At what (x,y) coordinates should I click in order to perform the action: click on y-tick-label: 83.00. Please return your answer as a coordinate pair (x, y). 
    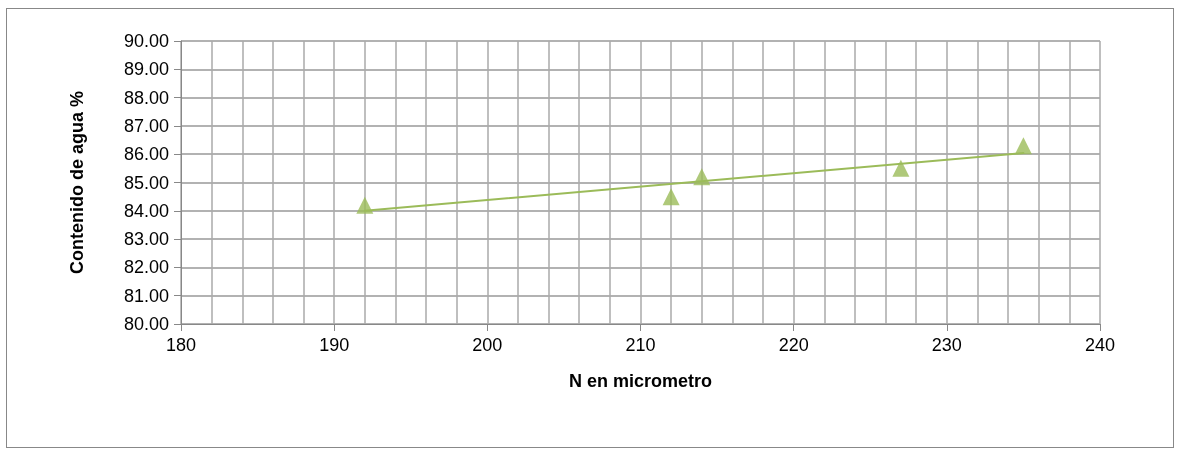
    Looking at the image, I should click on (146, 239).